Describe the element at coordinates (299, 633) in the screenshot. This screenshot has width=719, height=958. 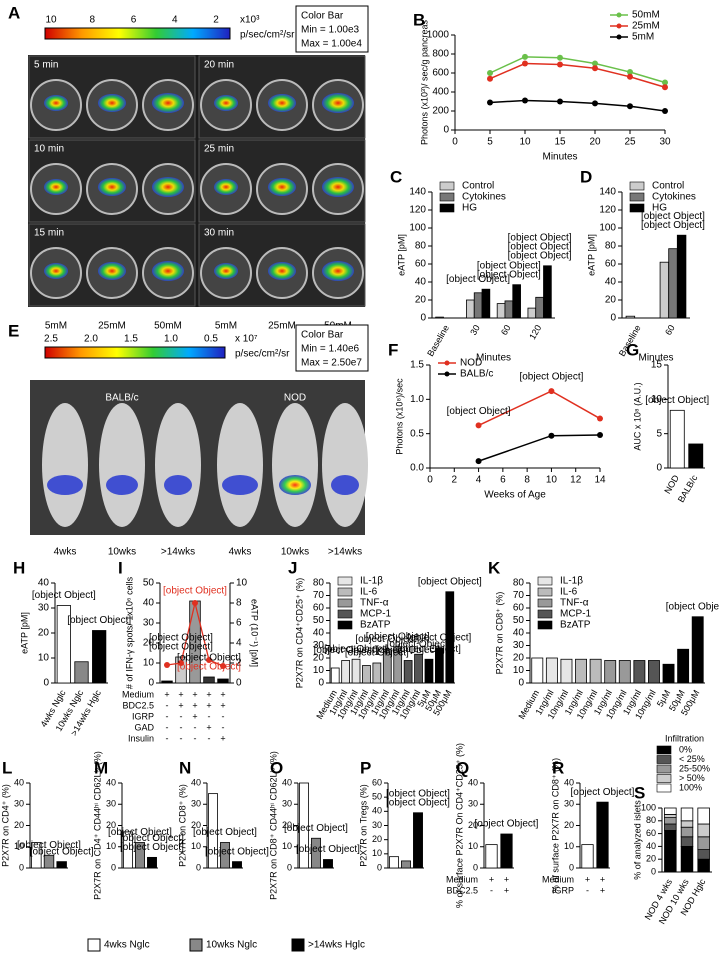
I see `y-axis-label: P2X7R on CD4⁺CD25⁺ (%)` at that location.